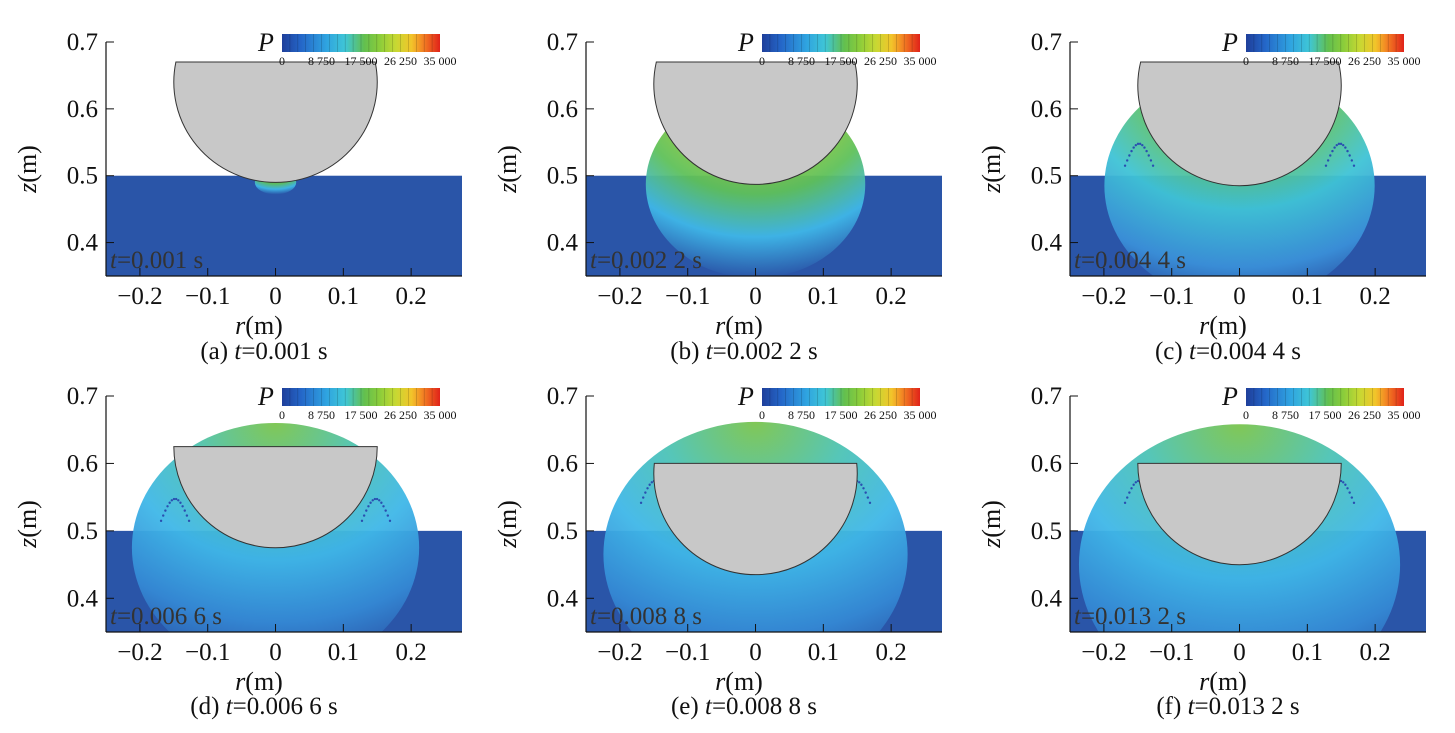 Image resolution: width=1455 pixels, height=733 pixels. What do you see at coordinates (646, 260) in the screenshot?
I see `time-annotation: t=0.002 2 s` at bounding box center [646, 260].